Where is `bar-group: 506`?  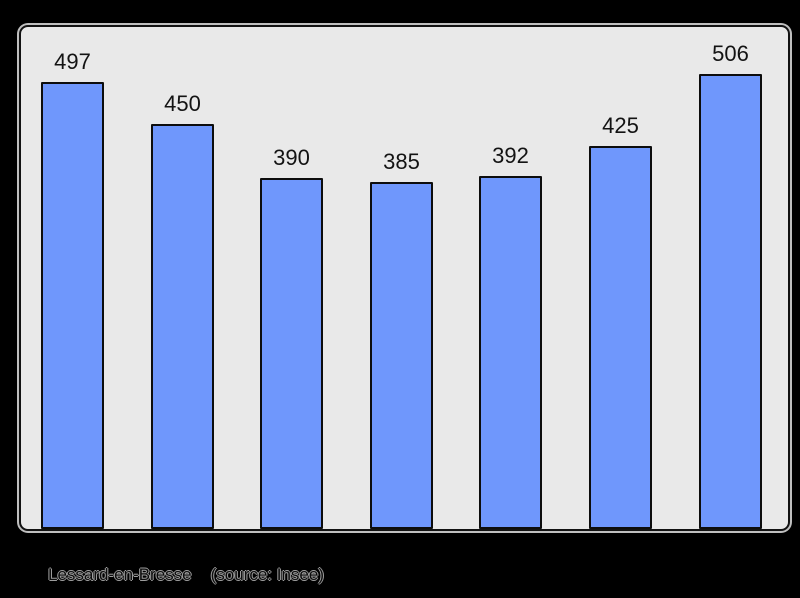
bar-group: 506 is located at coordinates (730, 286).